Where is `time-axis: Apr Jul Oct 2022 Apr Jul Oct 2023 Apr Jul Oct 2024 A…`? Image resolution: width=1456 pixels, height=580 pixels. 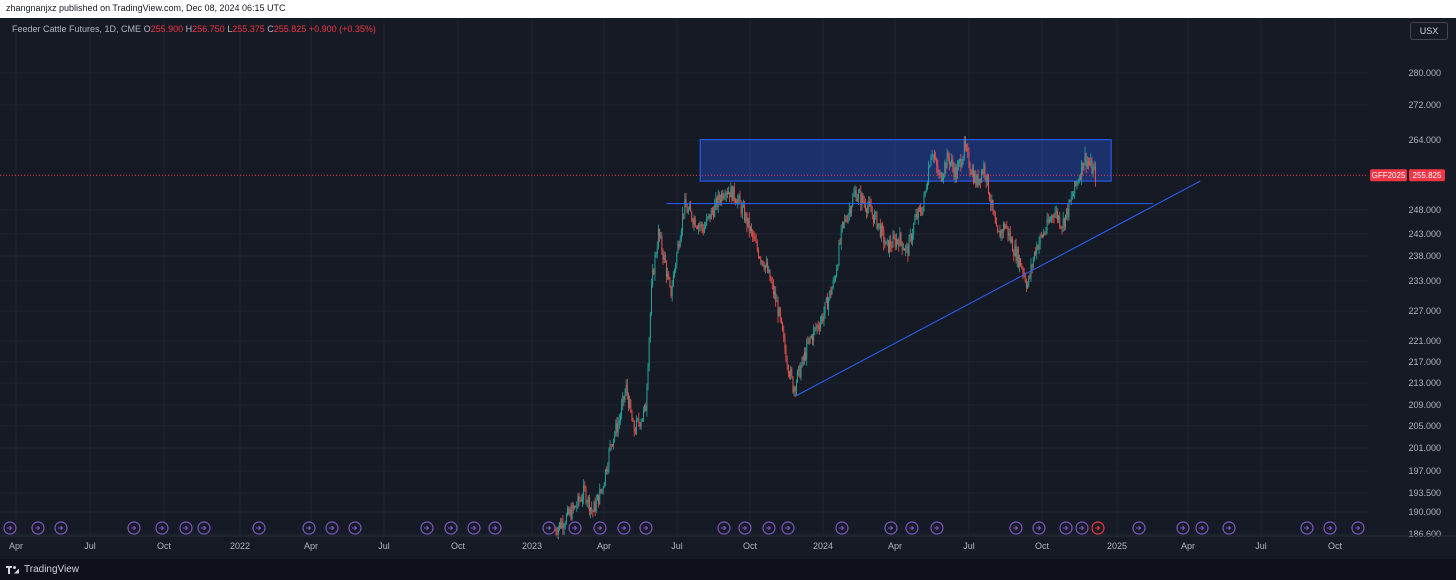 time-axis: Apr Jul Oct 2022 Apr Jul Oct 2023 Apr Jul Oct 2024 A… is located at coordinates (728, 543).